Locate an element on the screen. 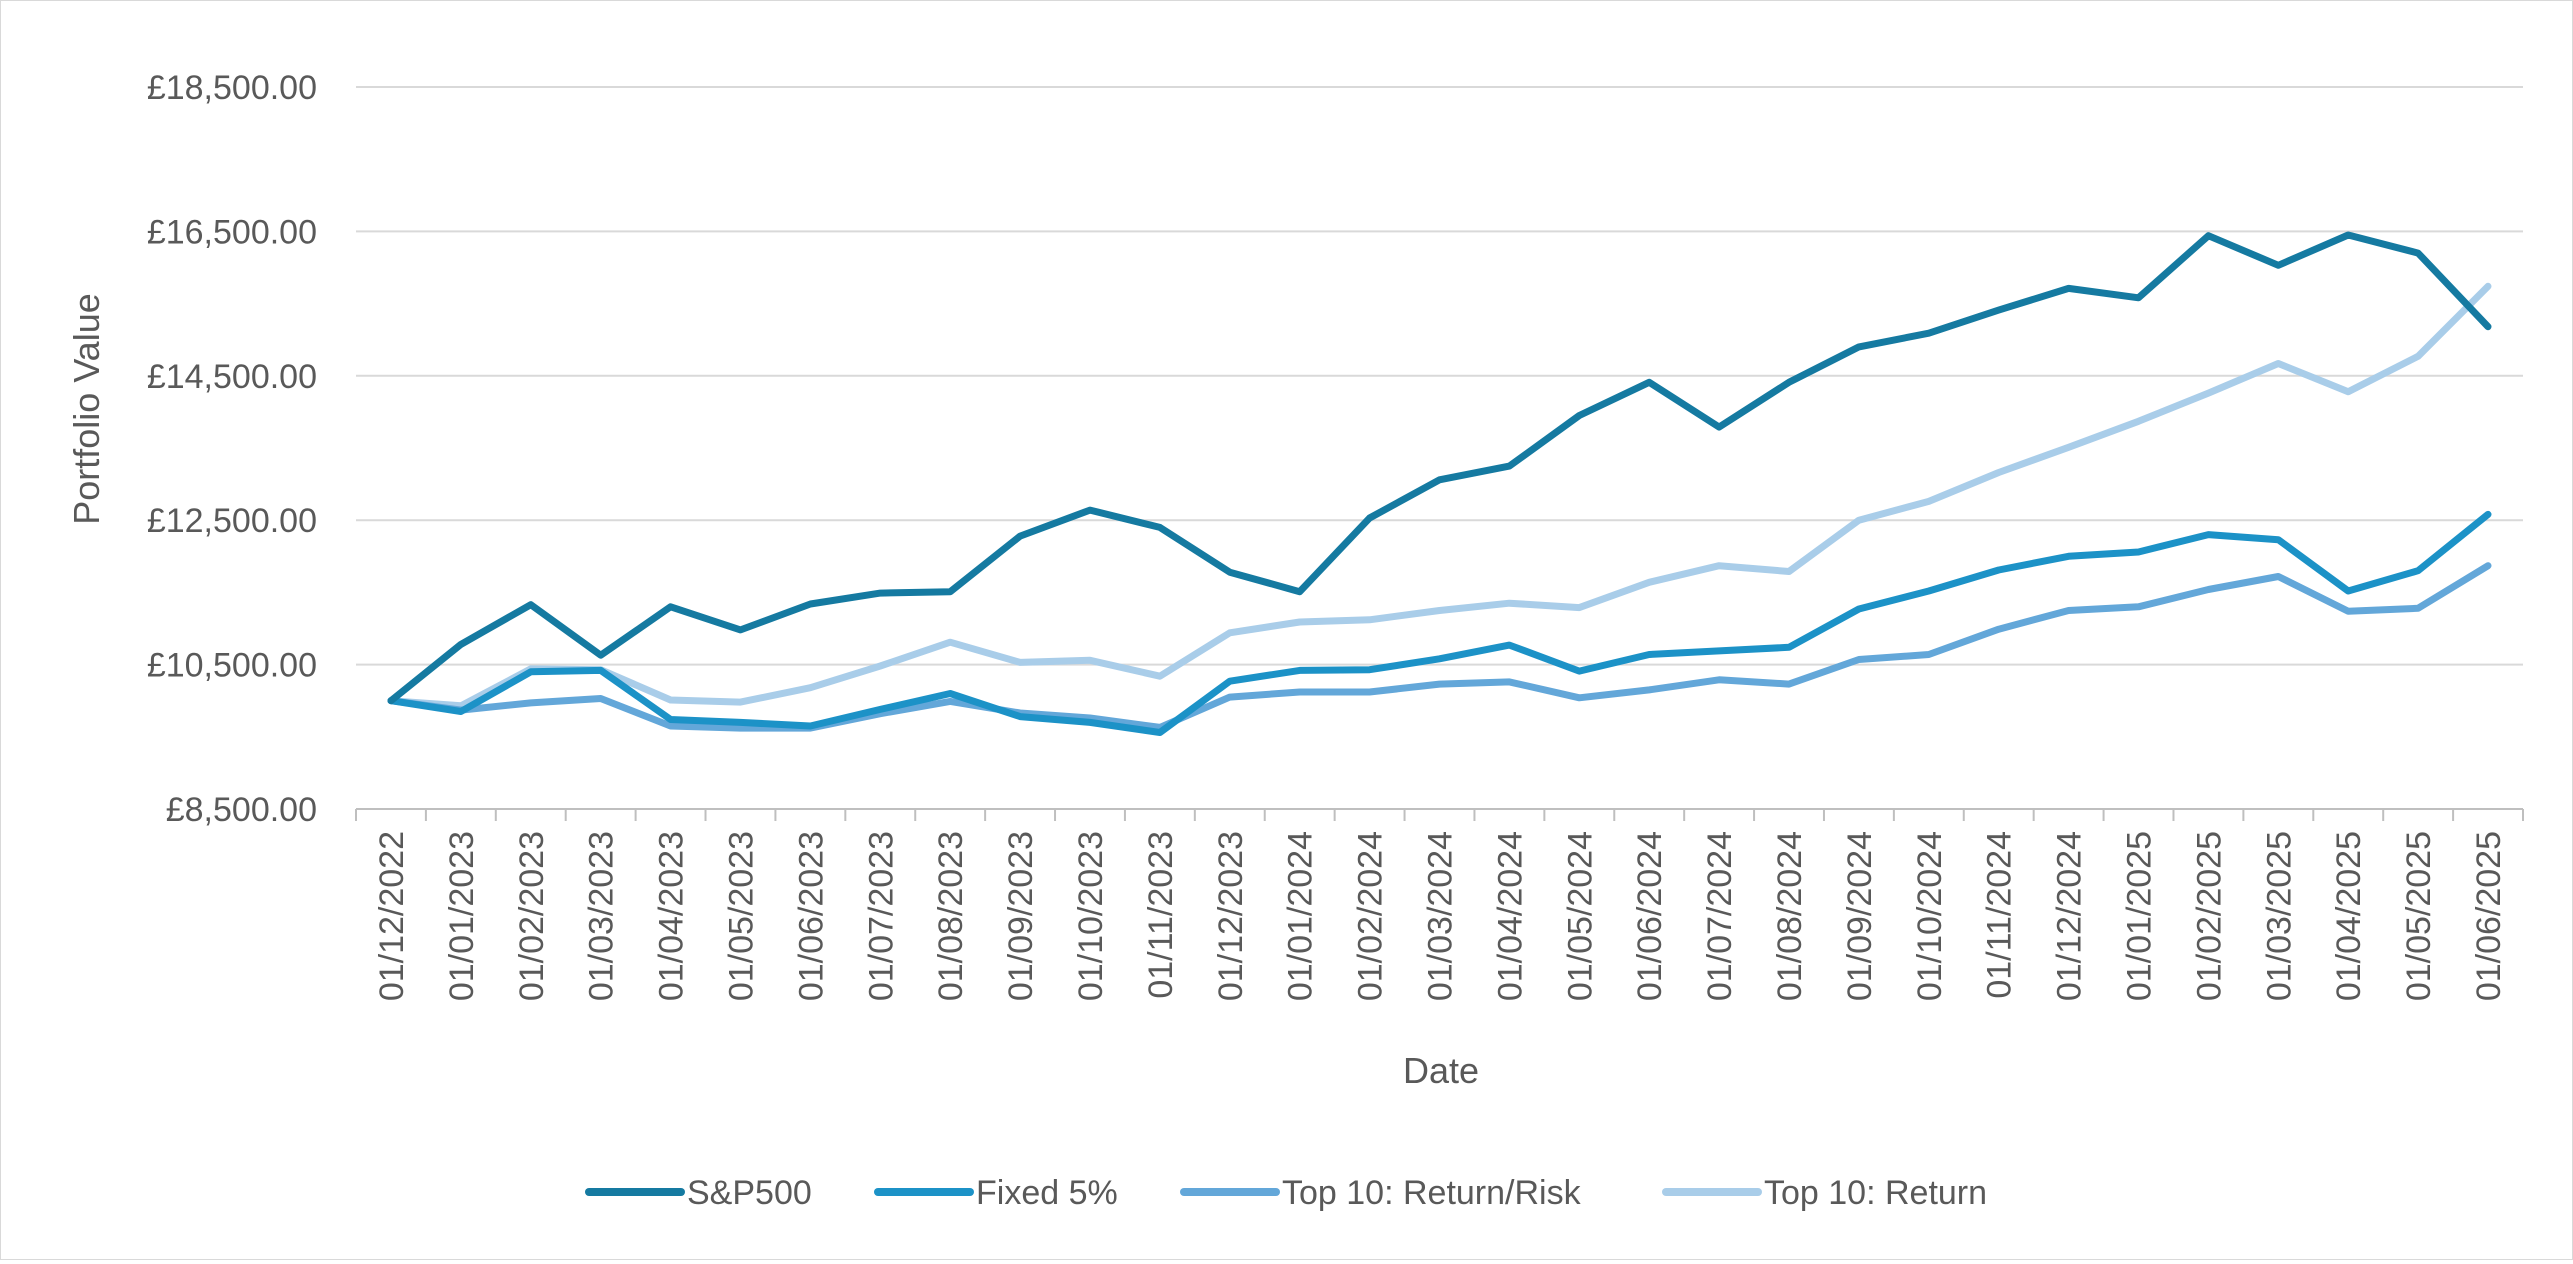  x-tick-label: 01/04/2024 is located at coordinates (1510, 916).